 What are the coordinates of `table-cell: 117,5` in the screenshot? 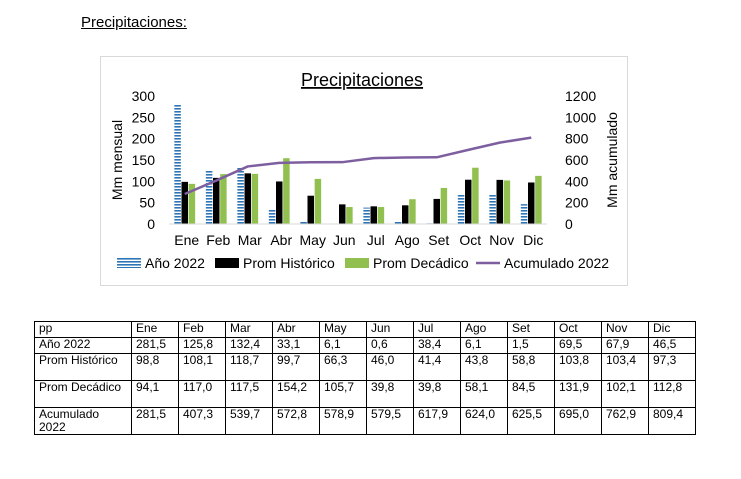 It's located at (249, 394).